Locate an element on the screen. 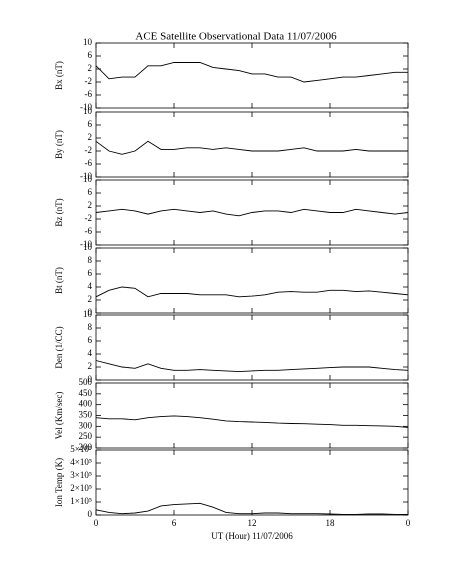 The height and width of the screenshot is (566, 453). y-axis-label: Bt (nT) is located at coordinates (59, 280).